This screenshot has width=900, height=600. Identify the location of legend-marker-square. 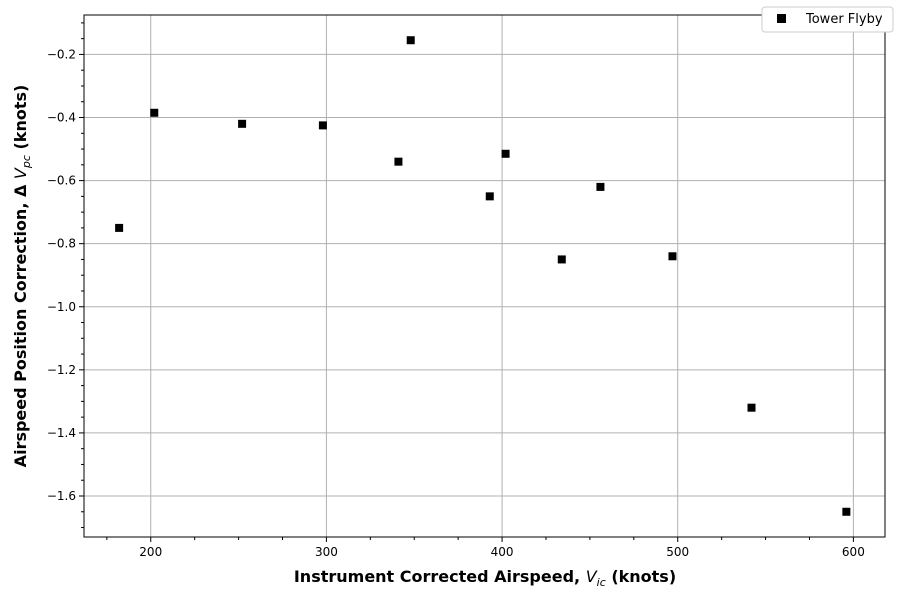
(781, 18).